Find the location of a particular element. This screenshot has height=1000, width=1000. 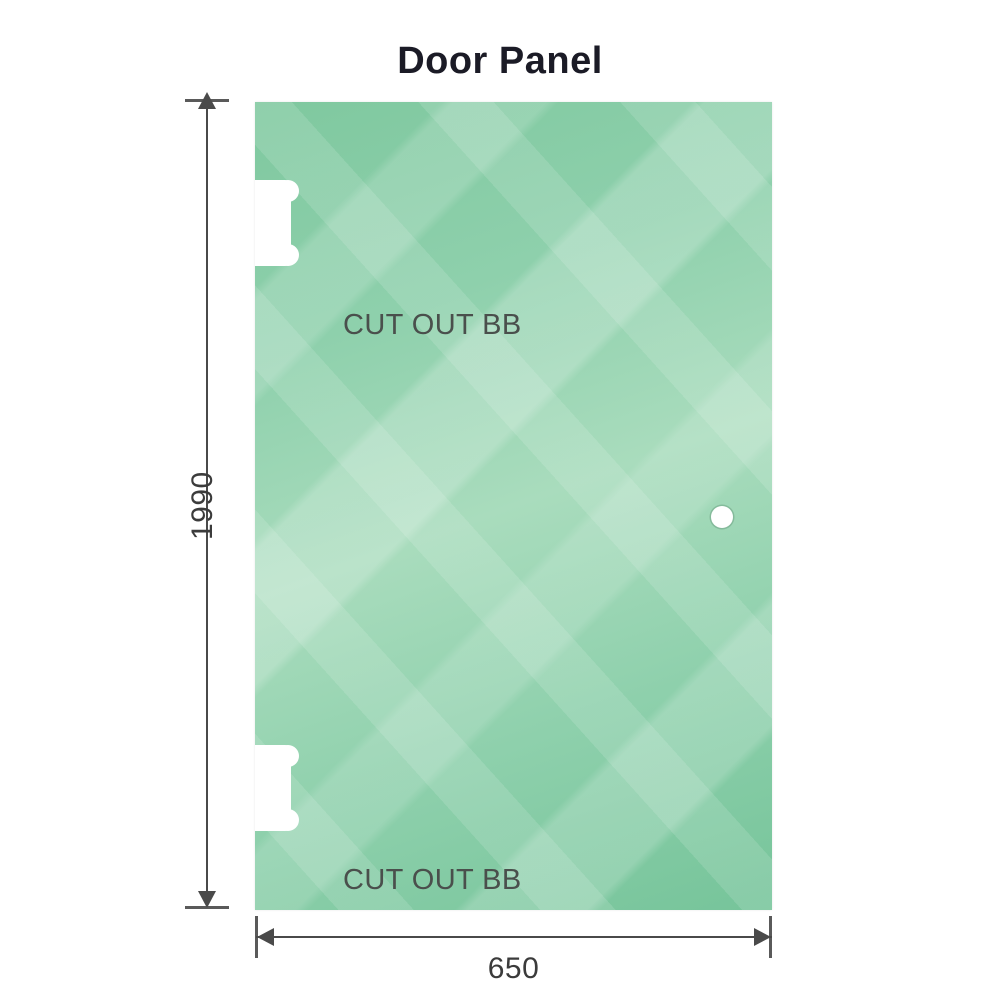

handle-hole-icon is located at coordinates (722, 517).